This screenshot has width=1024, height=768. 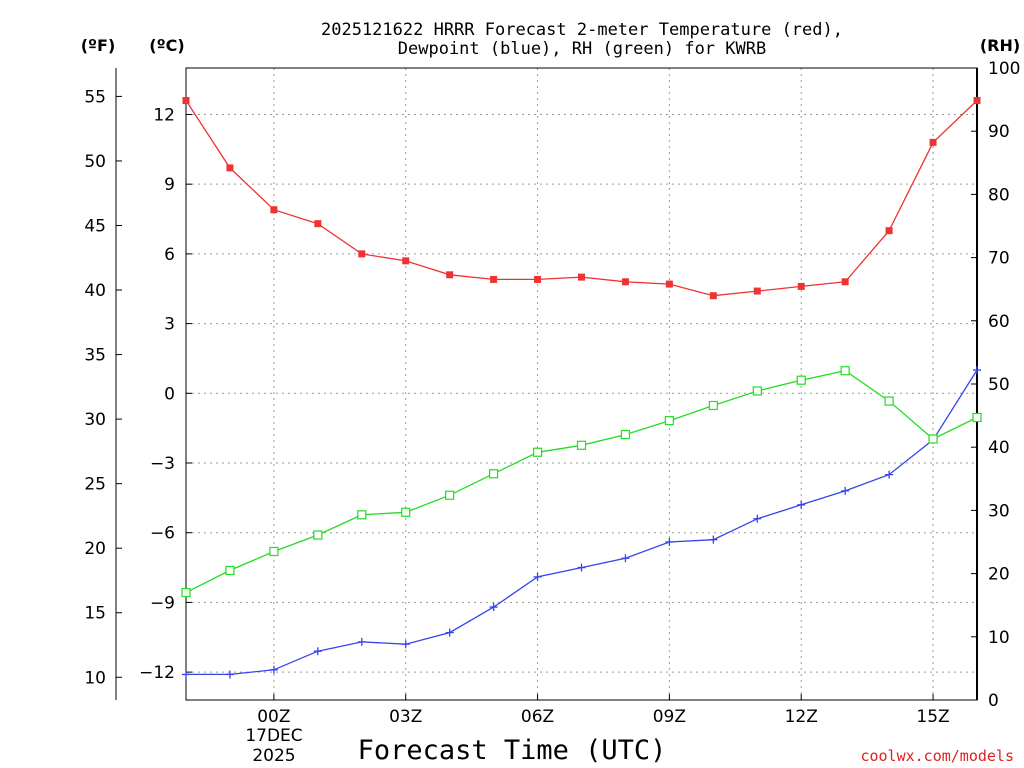 I want to click on x-tick-label: 15Z, so click(x=932, y=717).